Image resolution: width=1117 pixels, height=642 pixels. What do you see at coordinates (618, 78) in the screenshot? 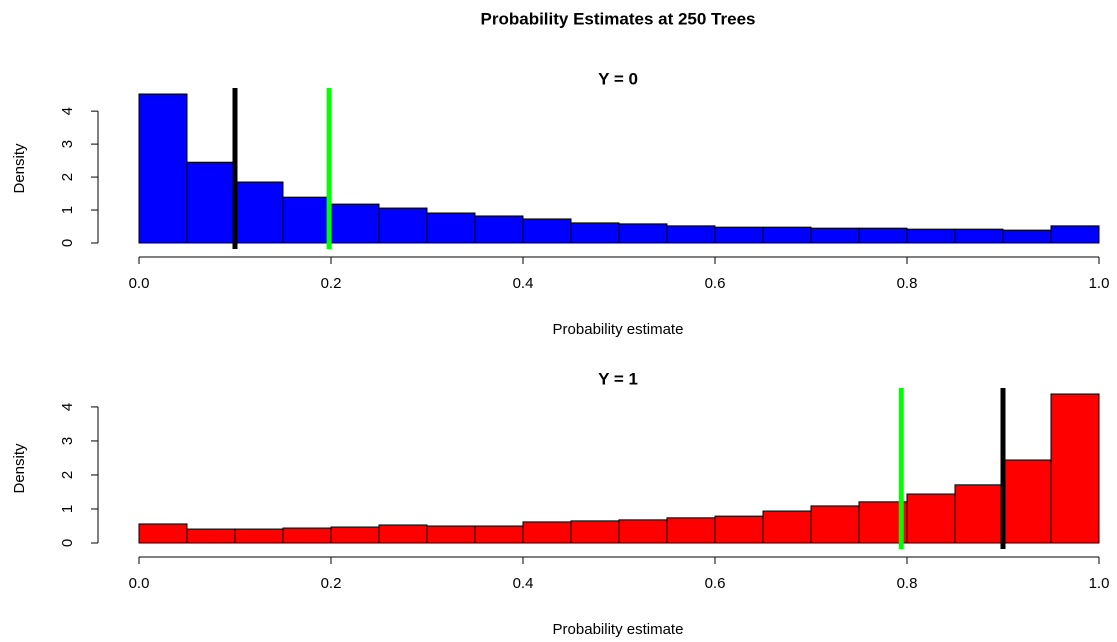
I see `panel-title: Y = 0` at bounding box center [618, 78].